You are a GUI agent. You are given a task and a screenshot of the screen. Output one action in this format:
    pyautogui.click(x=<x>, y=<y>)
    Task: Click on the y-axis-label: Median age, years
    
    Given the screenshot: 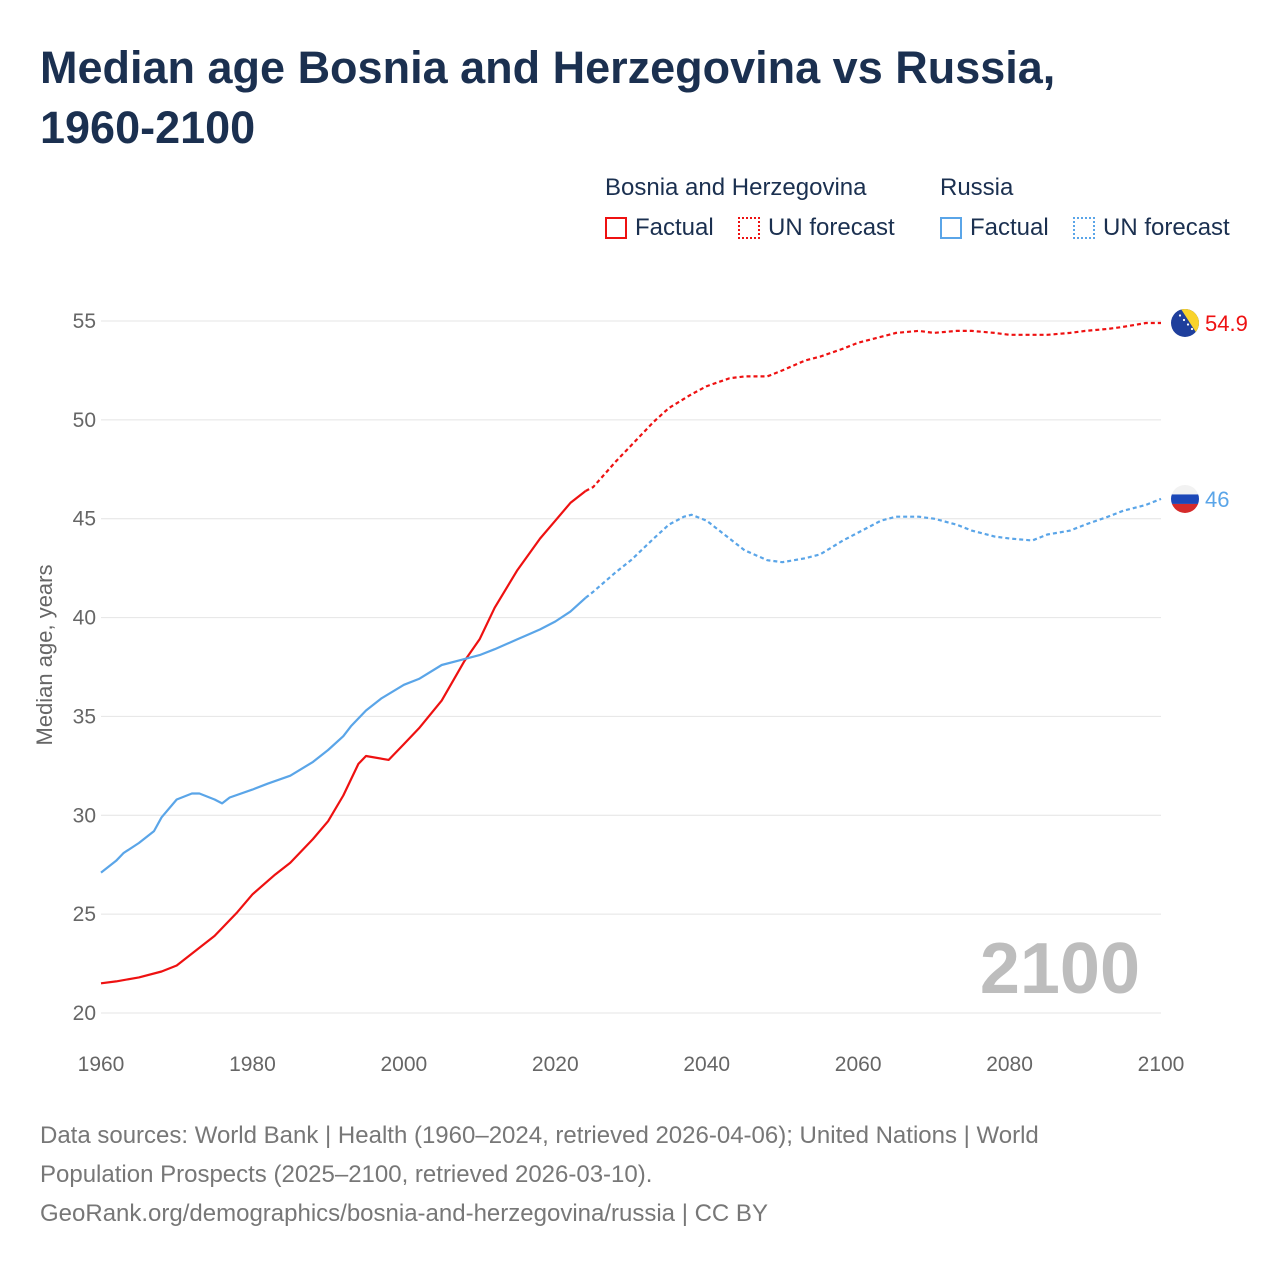 What is the action you would take?
    pyautogui.click(x=44, y=655)
    